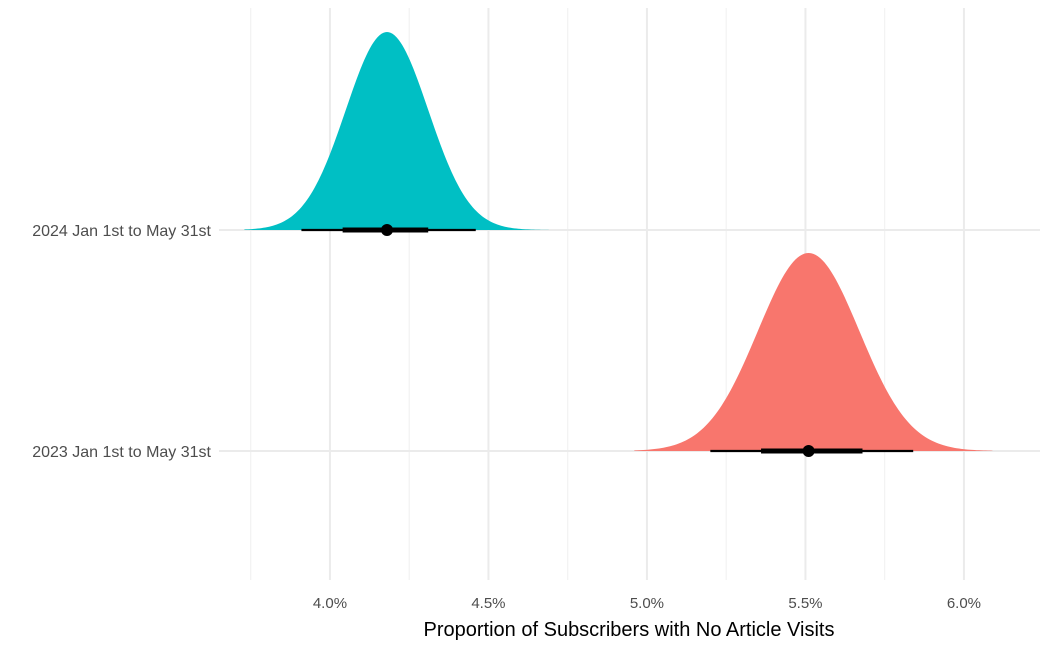 This screenshot has width=1050, height=648. I want to click on x-axis-tick-labels: 4.0% 4.5% 5.0% 5.5% 6.0%, so click(647, 603).